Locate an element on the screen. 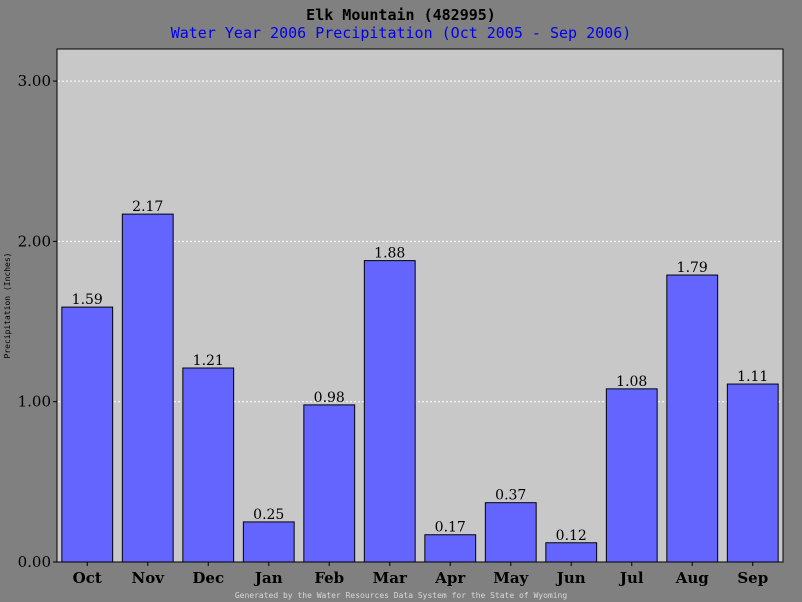  bar-sep is located at coordinates (752, 473).